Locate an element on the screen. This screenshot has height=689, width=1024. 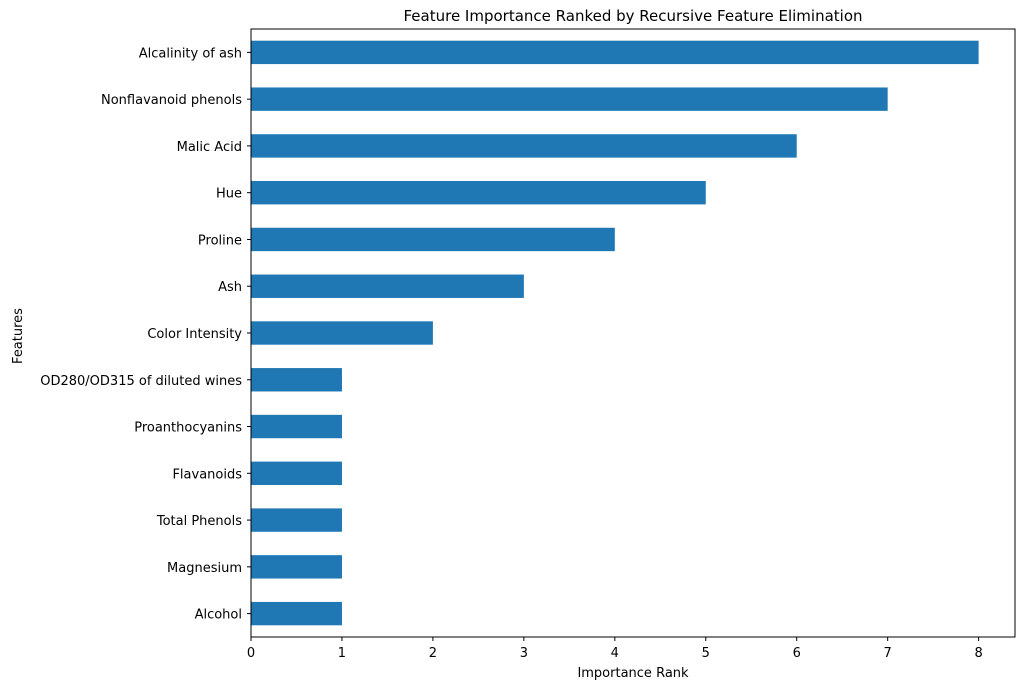
x-tick-label-6: 6 is located at coordinates (797, 653).